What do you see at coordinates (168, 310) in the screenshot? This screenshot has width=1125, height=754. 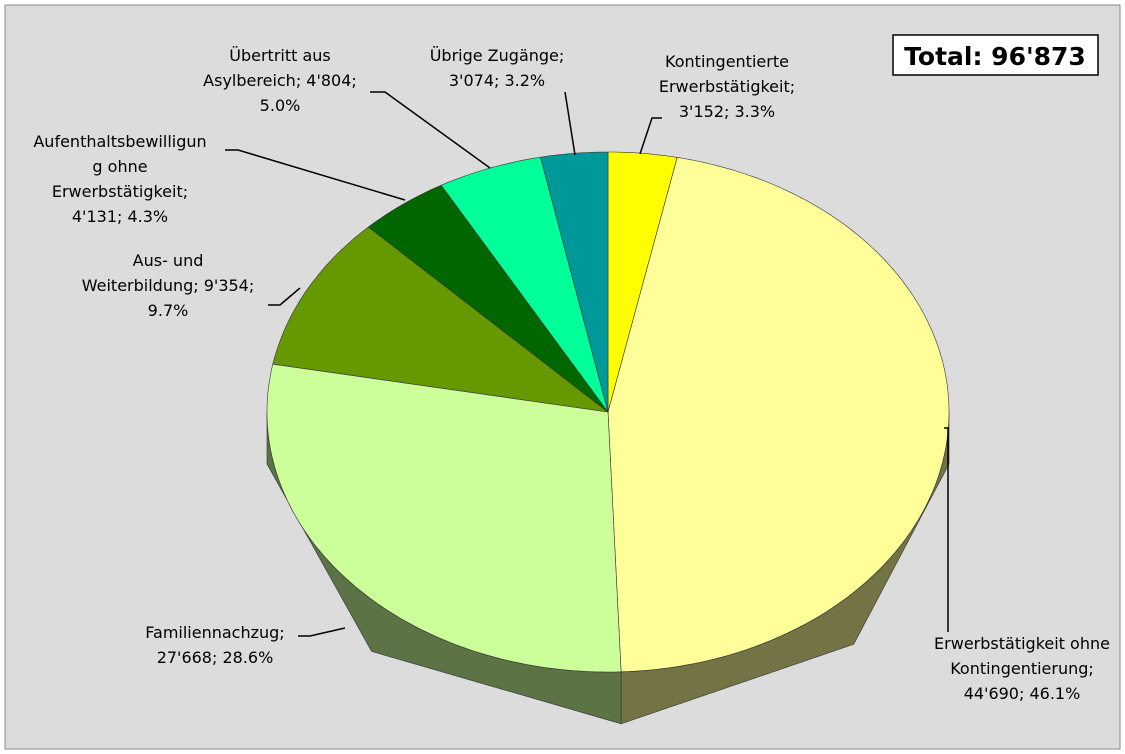 I see `data-label: 9.7%` at bounding box center [168, 310].